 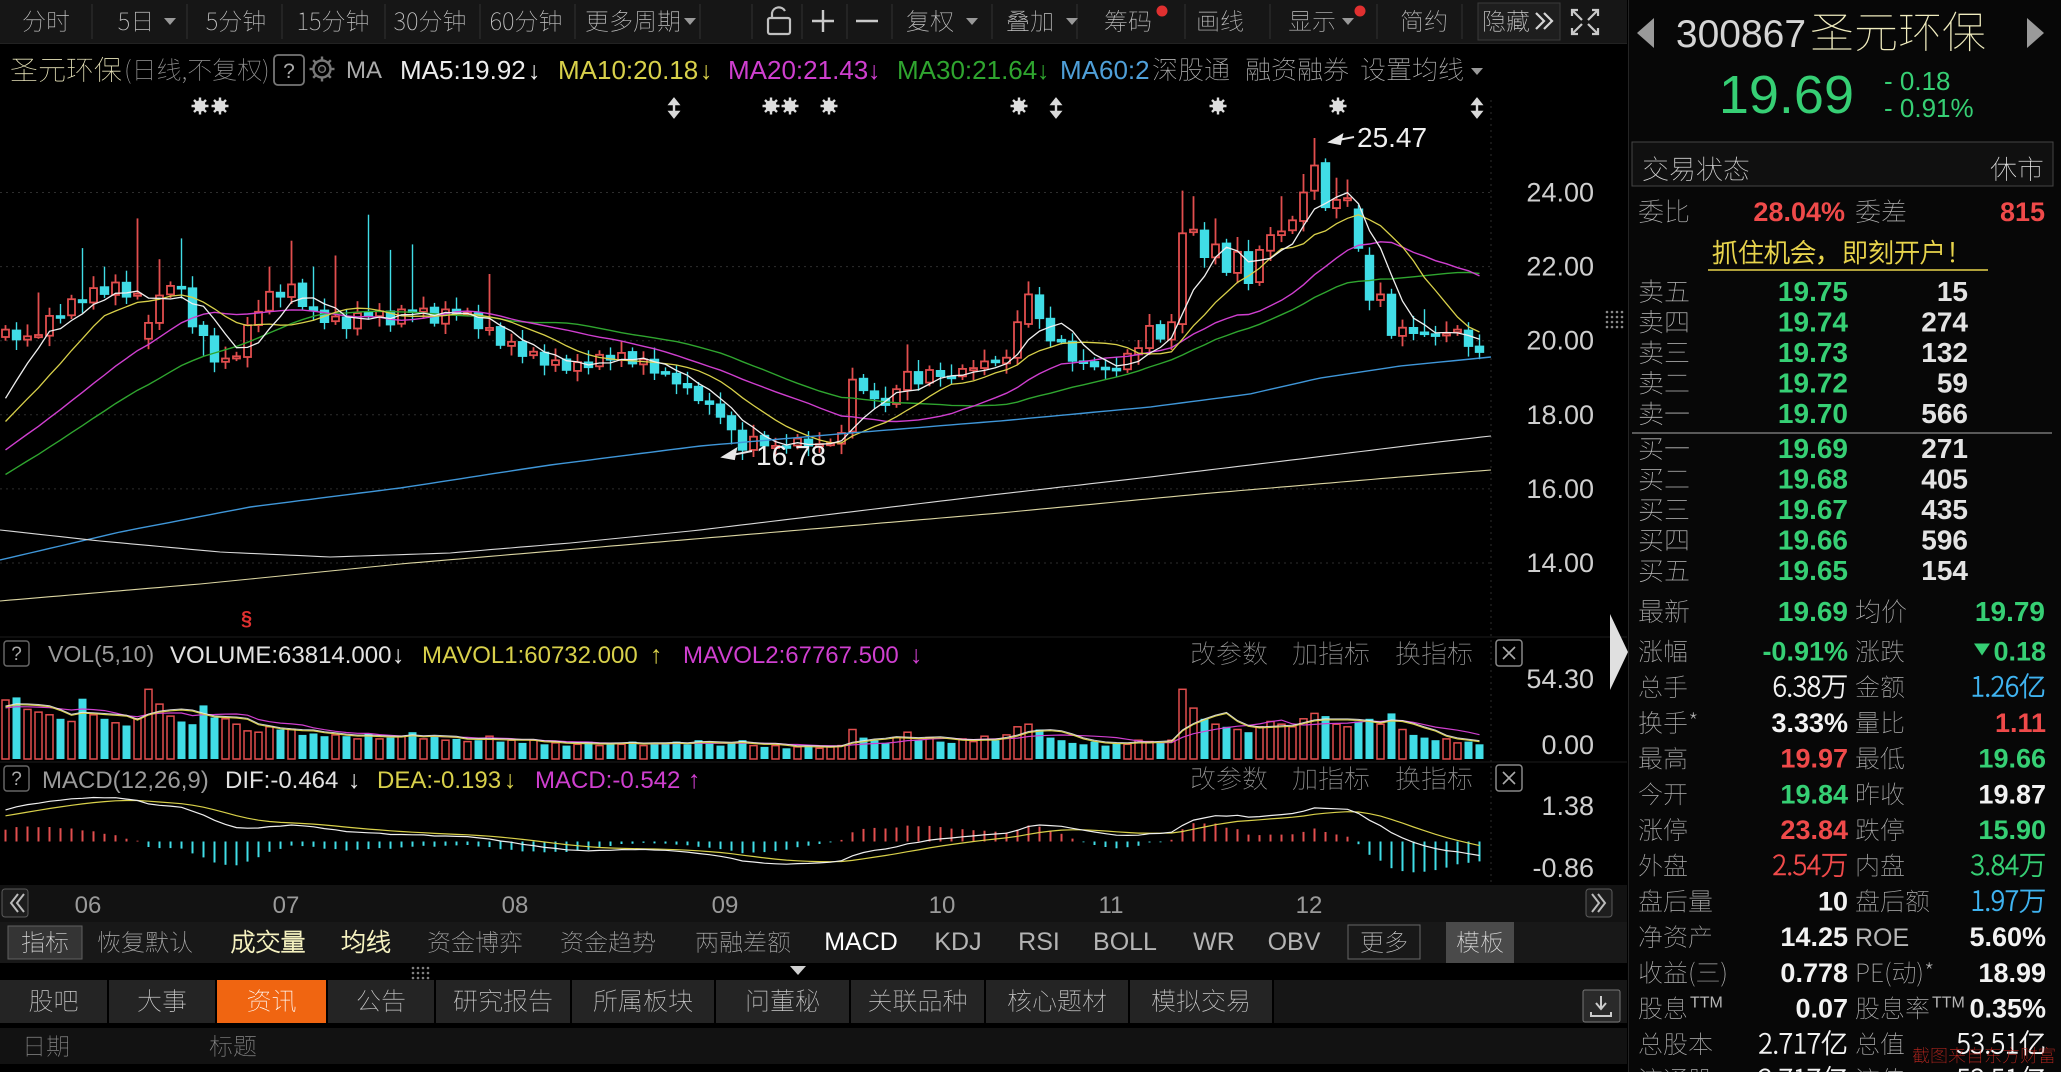 I want to click on svg-text: 06, so click(x=88, y=905).